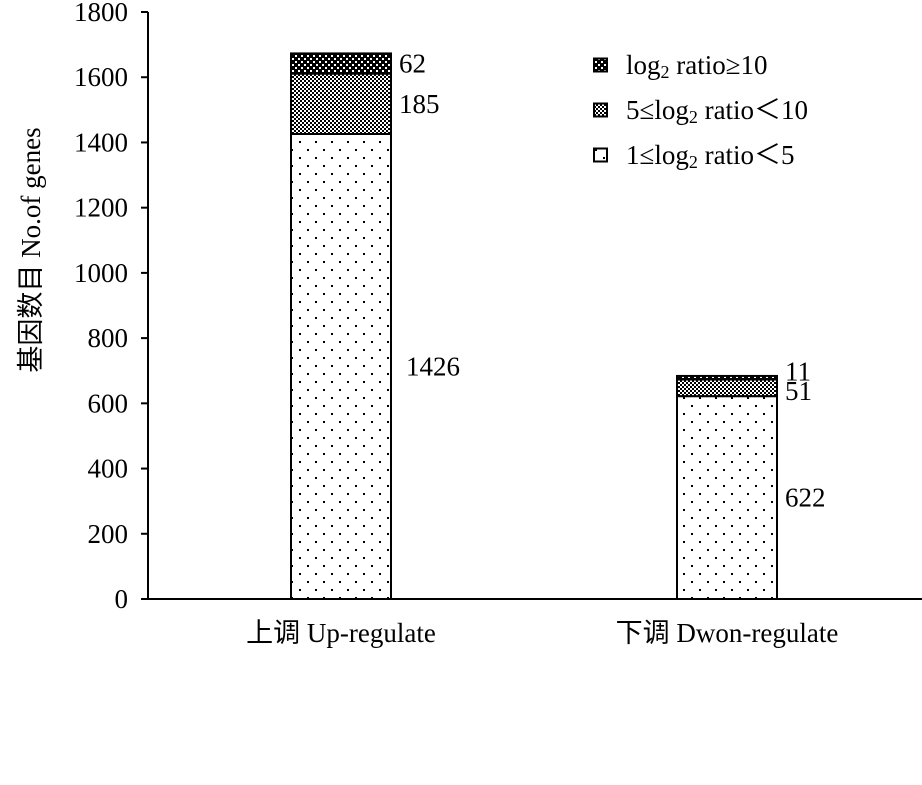 The width and height of the screenshot is (922, 785). I want to click on data-label: 622, so click(805, 498).